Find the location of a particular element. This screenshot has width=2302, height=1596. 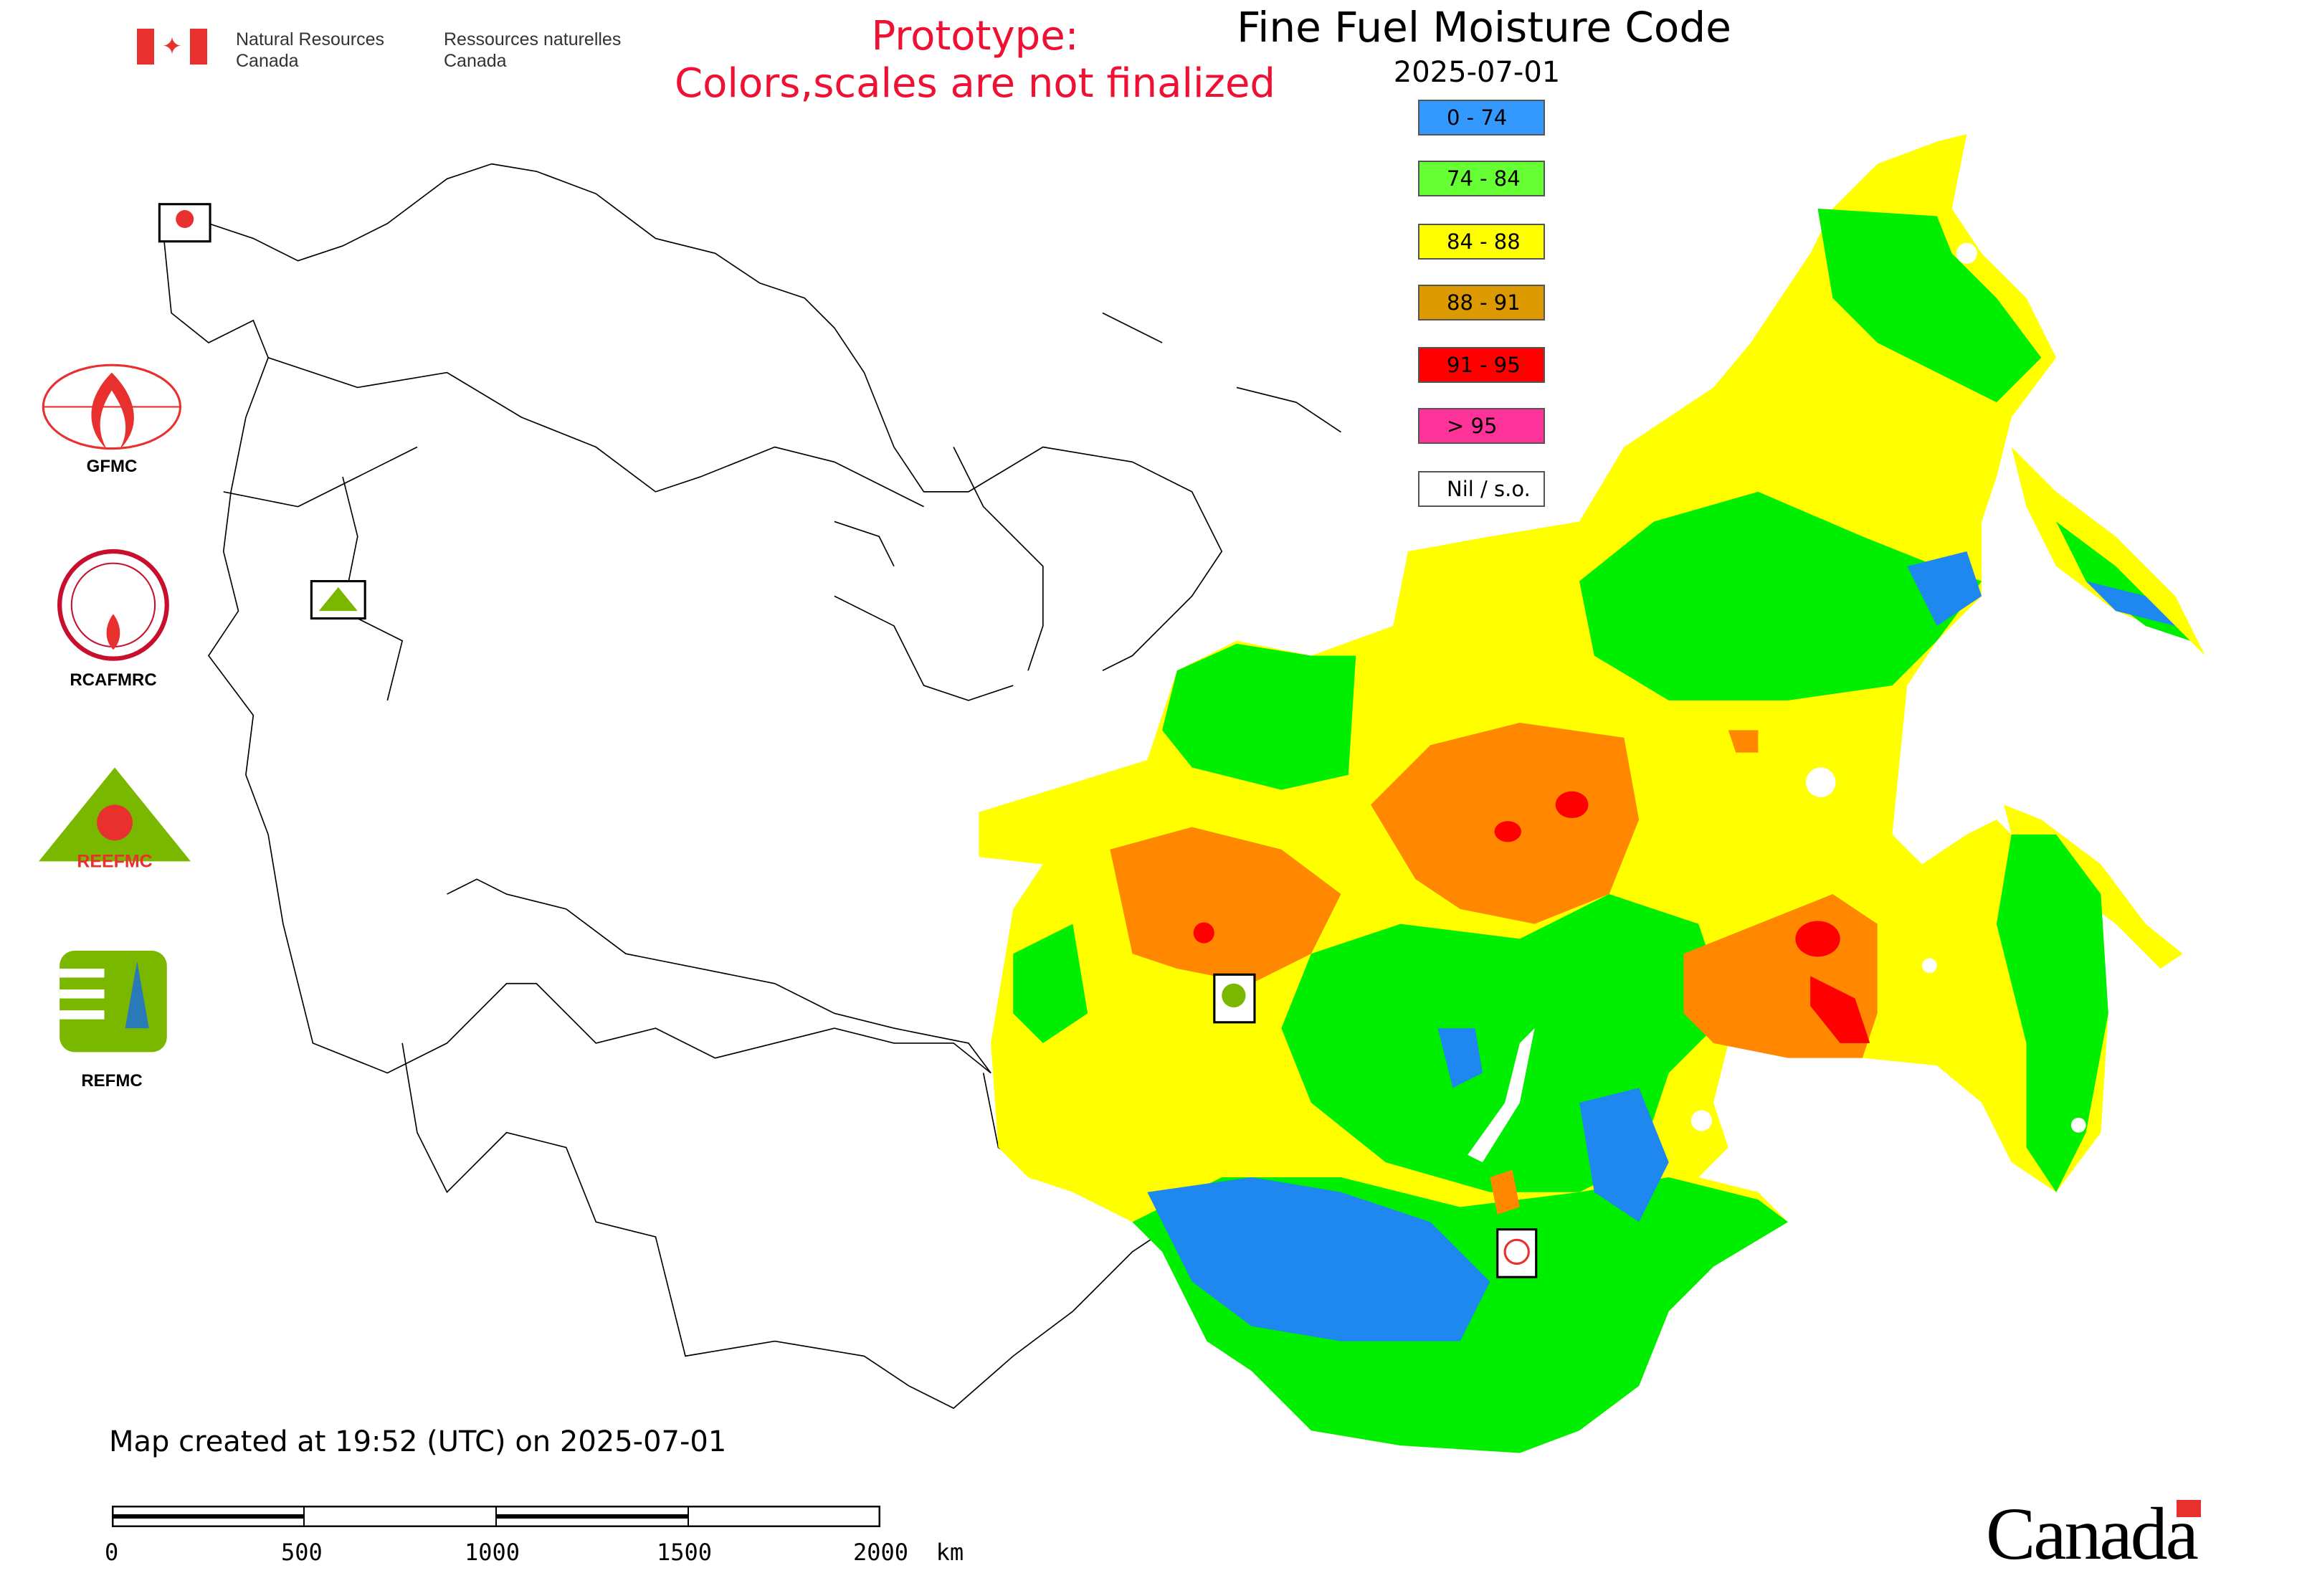

legend-item-84-88: 84 - 88 is located at coordinates (1481, 242).